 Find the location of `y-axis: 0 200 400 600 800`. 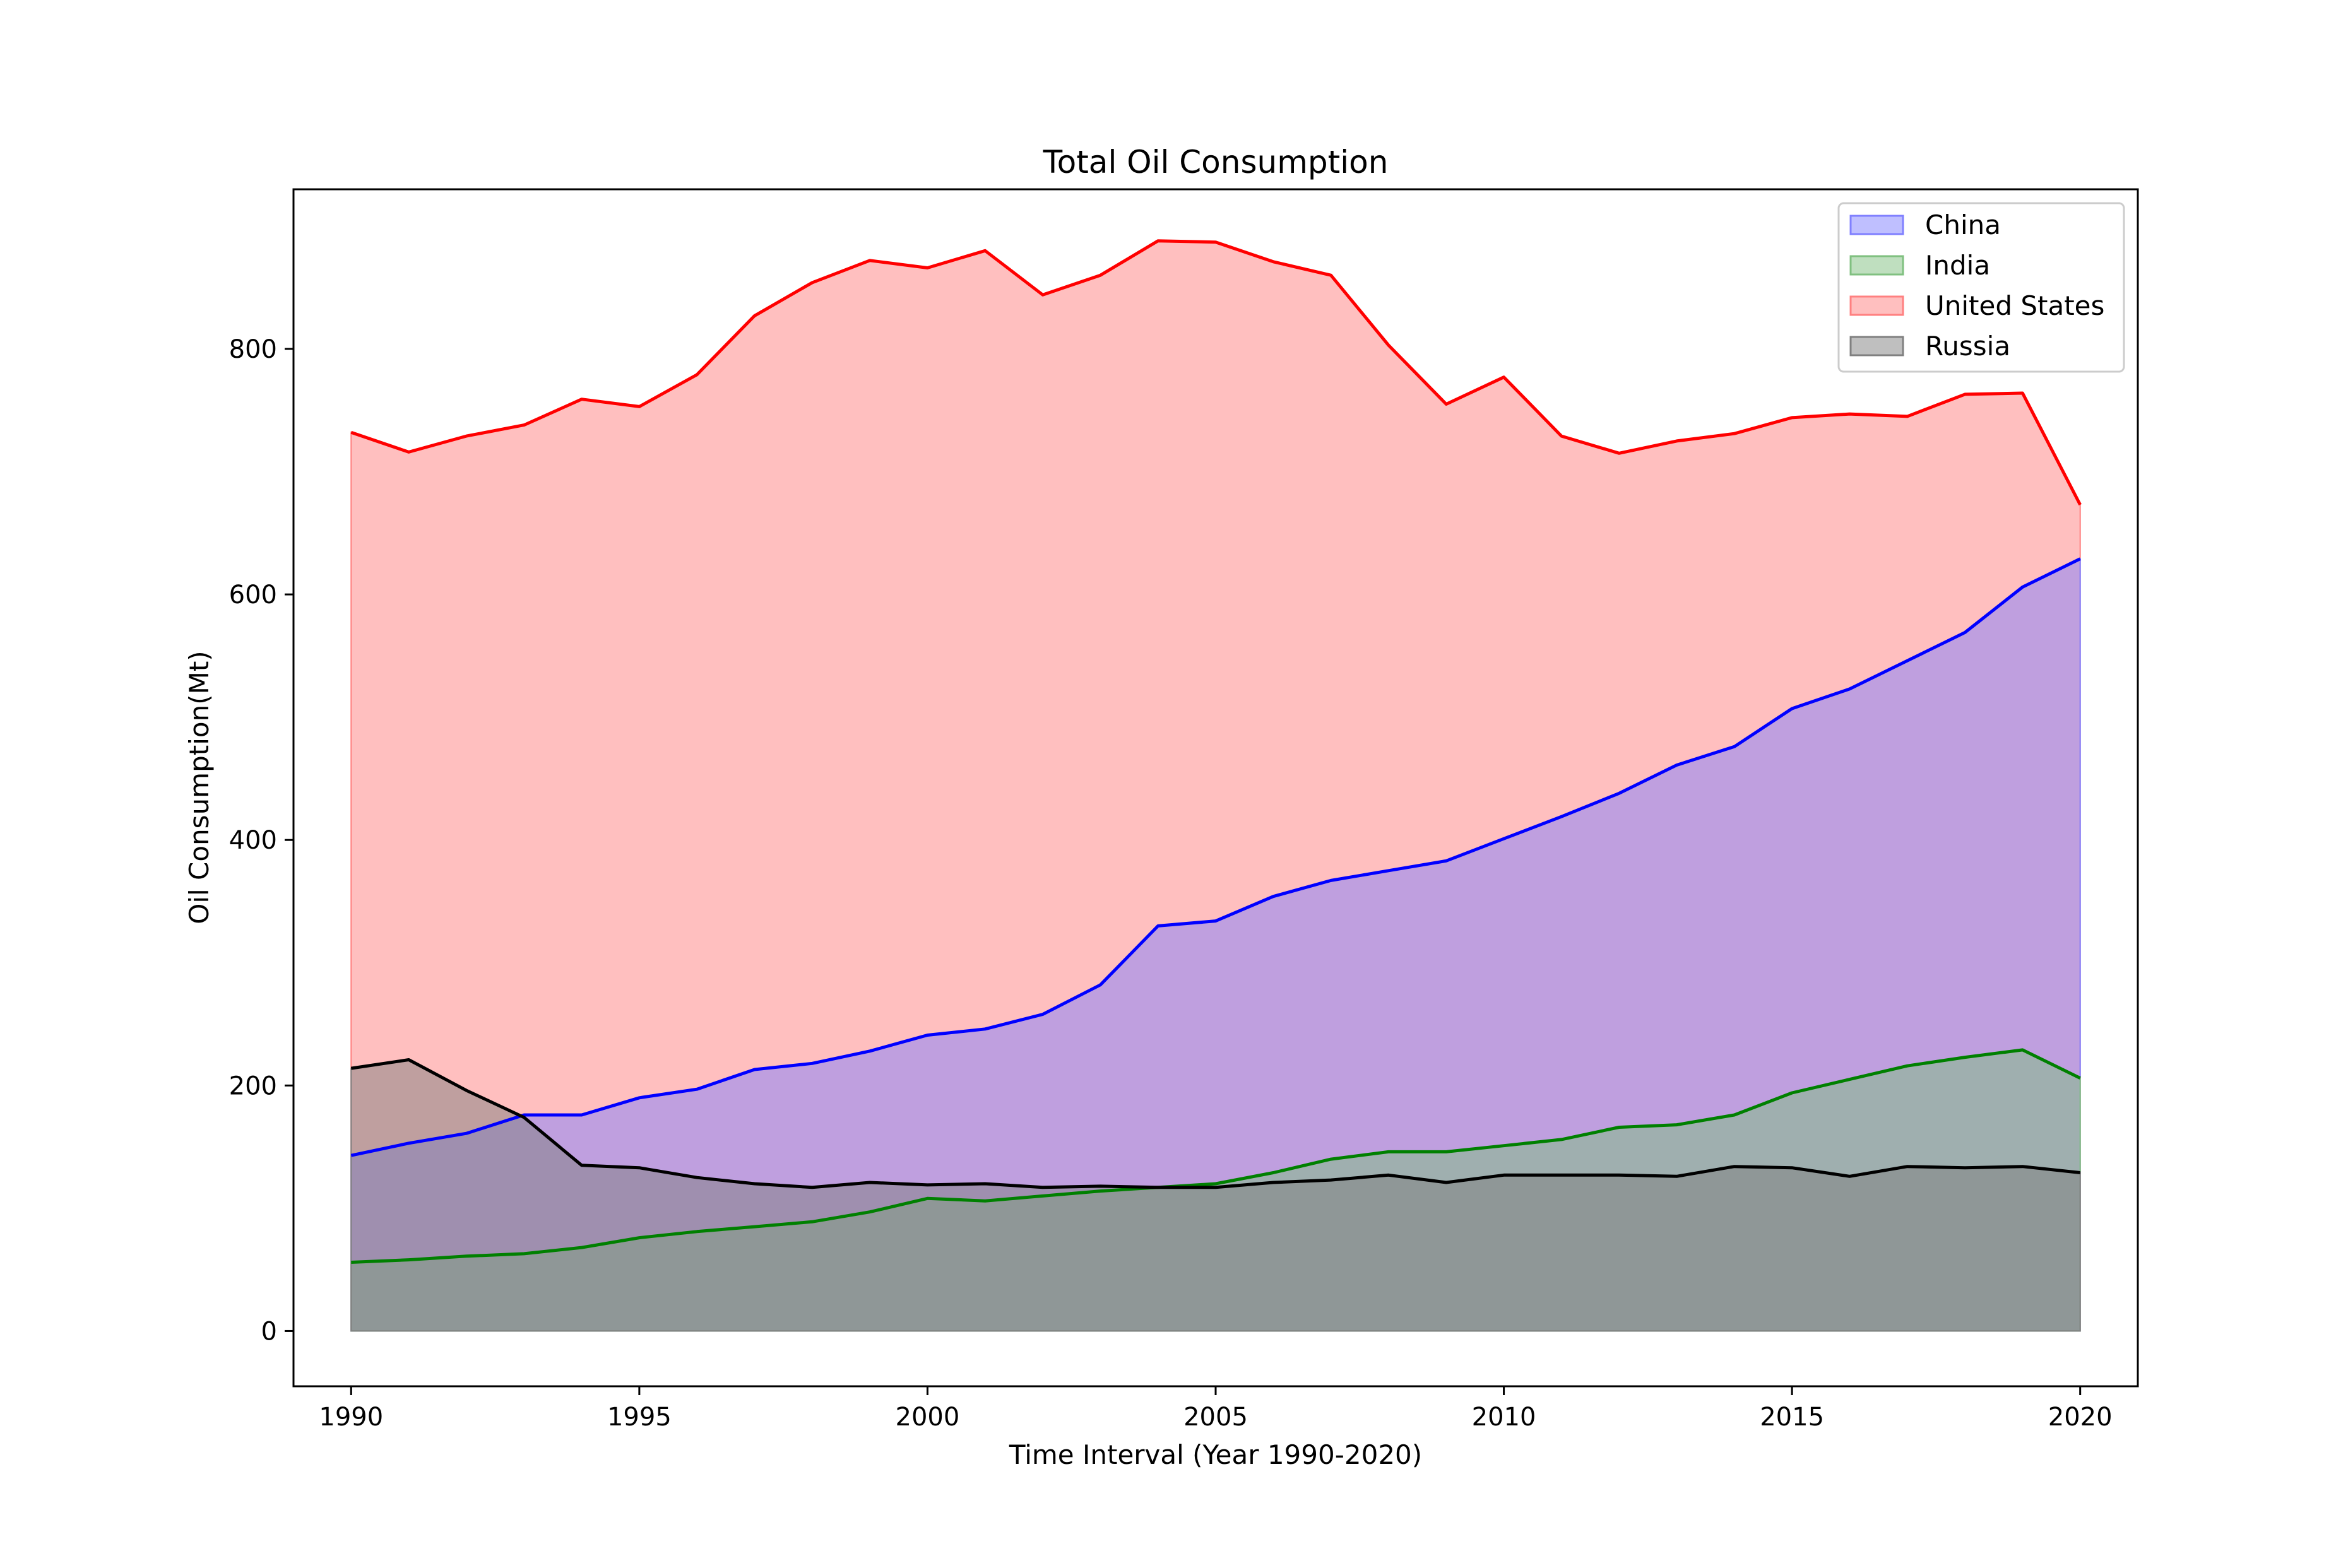

y-axis: 0 200 400 600 800 is located at coordinates (261, 841).